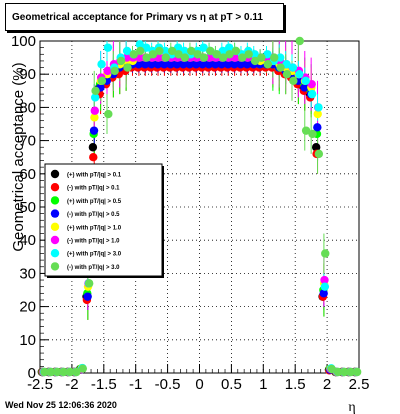  What do you see at coordinates (351, 407) in the screenshot?
I see `x-axis-title: η` at bounding box center [351, 407].